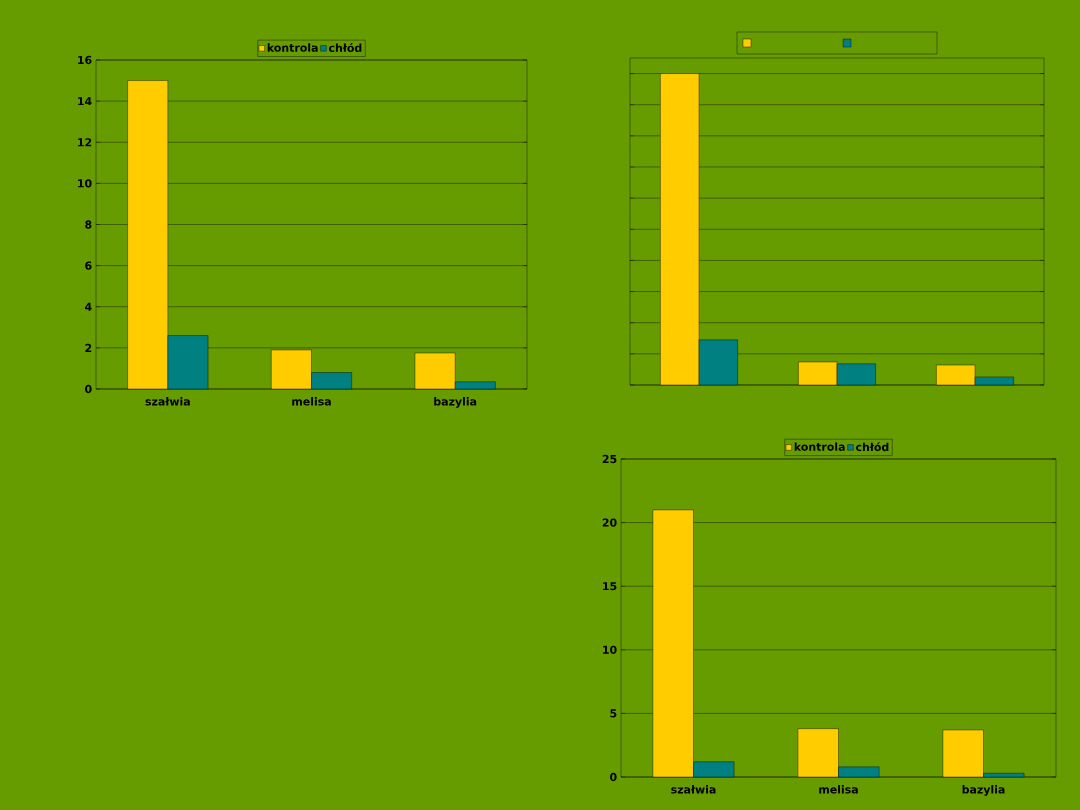 The width and height of the screenshot is (1080, 810). Describe the element at coordinates (85, 101) in the screenshot. I see `y-tick-label: 14` at that location.